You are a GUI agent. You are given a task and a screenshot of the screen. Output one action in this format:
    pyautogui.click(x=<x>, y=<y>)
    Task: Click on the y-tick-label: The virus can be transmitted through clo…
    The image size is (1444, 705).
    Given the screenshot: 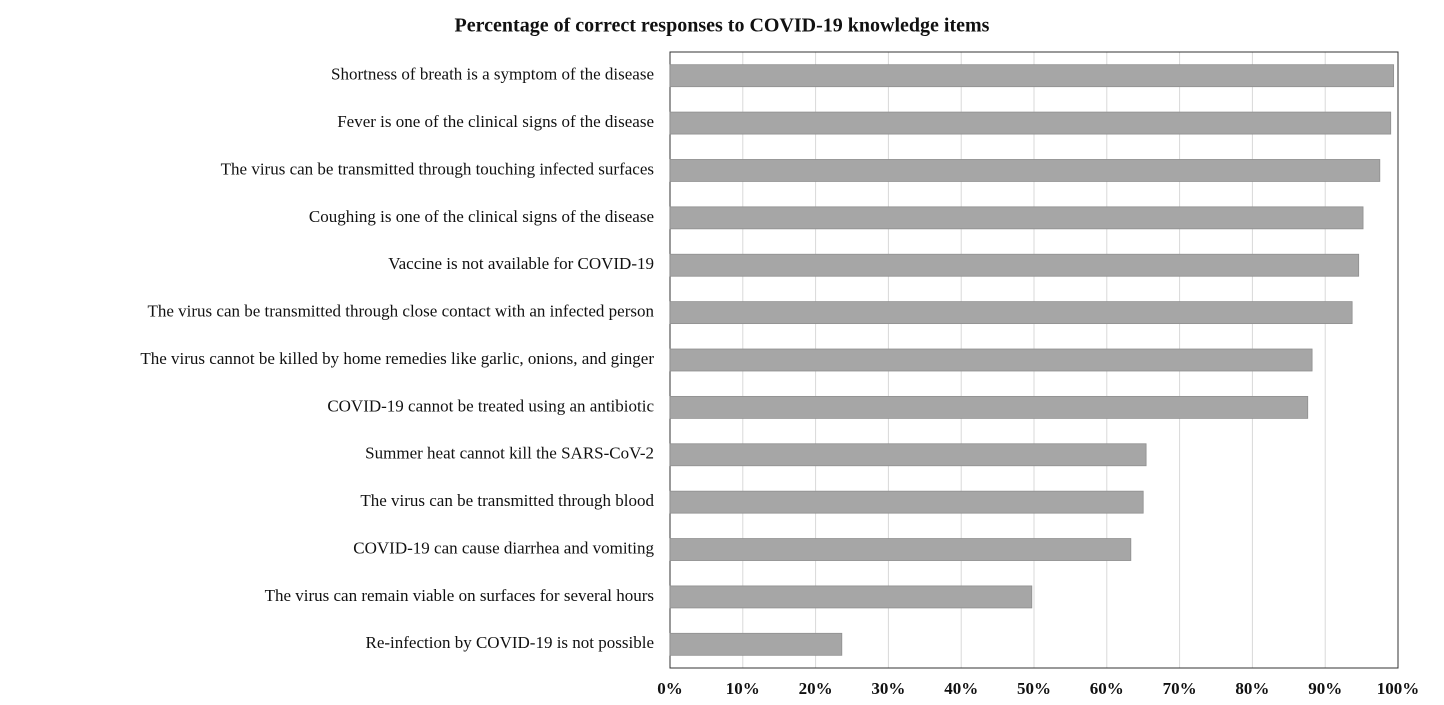 What is the action you would take?
    pyautogui.click(x=400, y=311)
    